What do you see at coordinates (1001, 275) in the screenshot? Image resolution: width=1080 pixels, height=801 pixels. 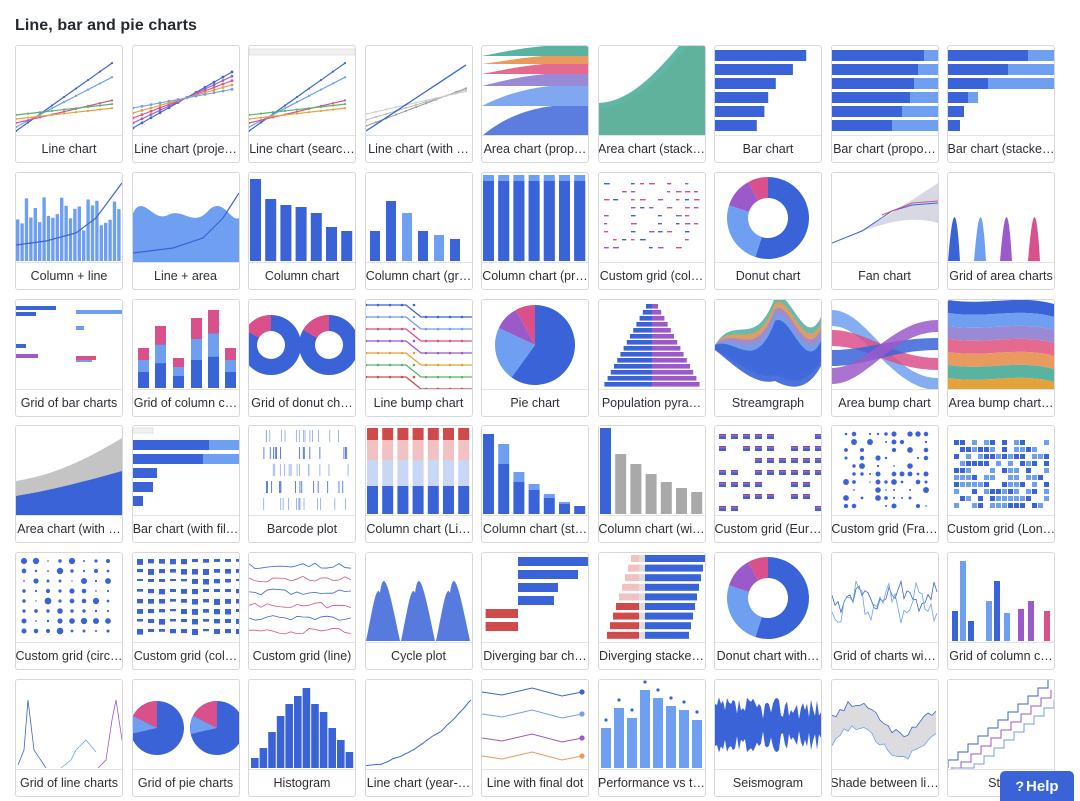 I see `chart-template-label: Grid of area charts` at bounding box center [1001, 275].